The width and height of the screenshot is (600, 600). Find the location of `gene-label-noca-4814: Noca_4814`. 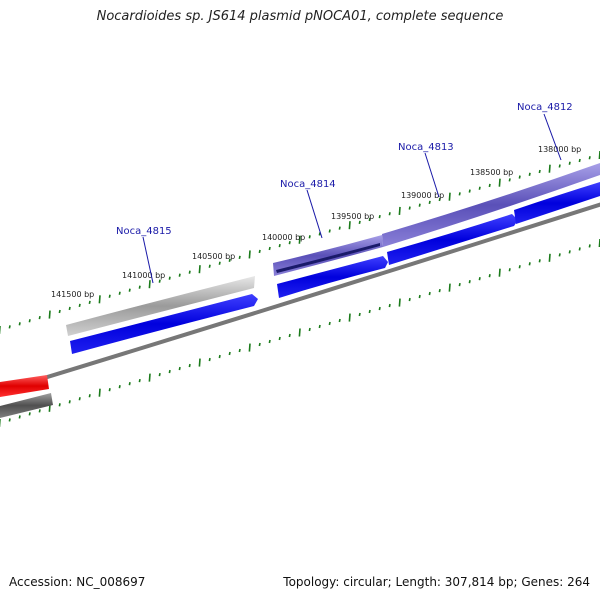

gene-label-noca-4814: Noca_4814 is located at coordinates (308, 184).